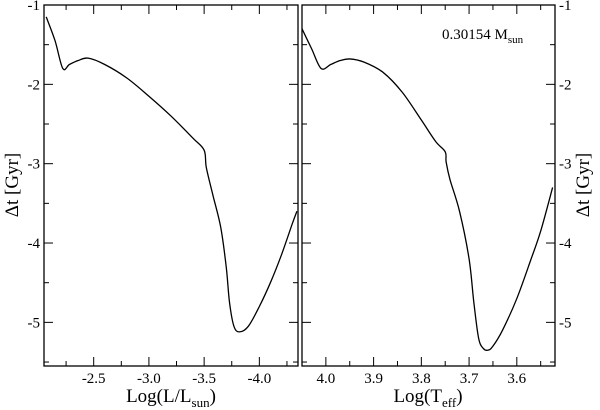 This screenshot has height=410, width=600. I want to click on mass-annotation: 0.30154 Msun, so click(483, 36).